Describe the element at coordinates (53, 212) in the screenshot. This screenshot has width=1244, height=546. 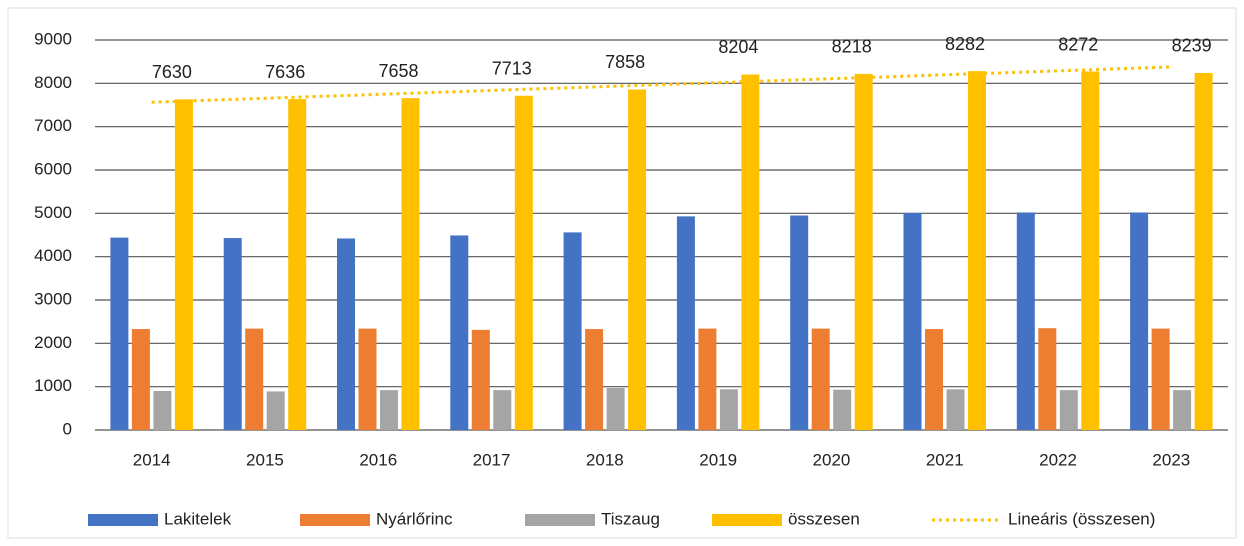
I see `y-tick-label: 5000` at that location.